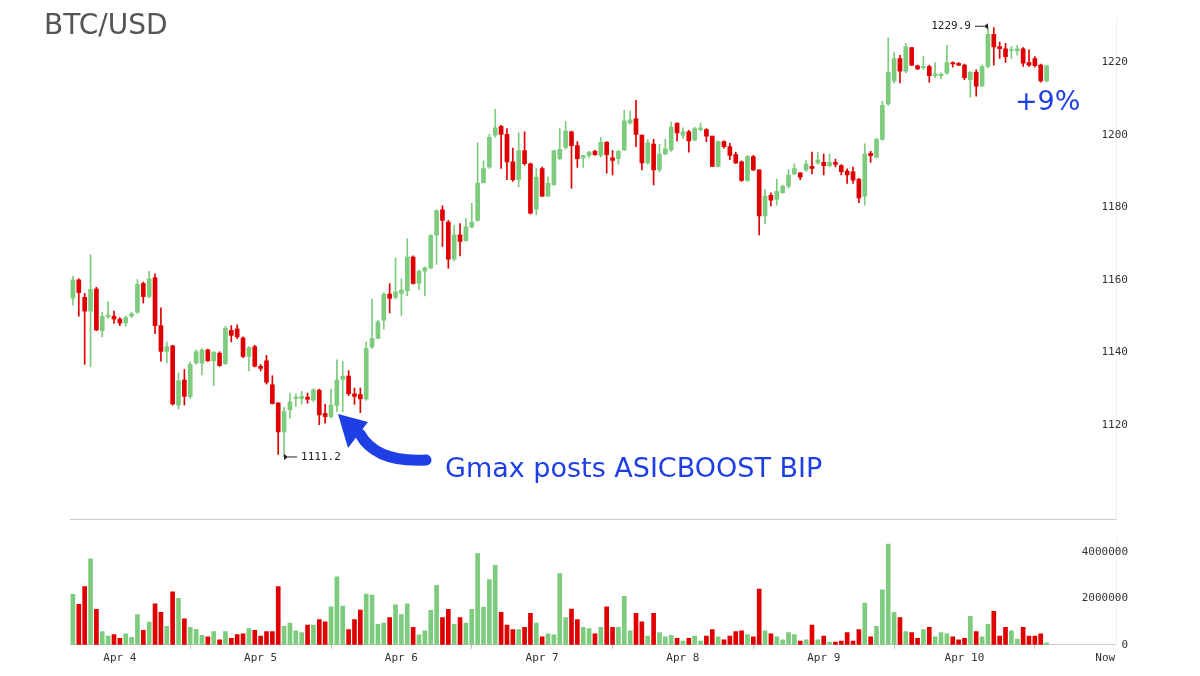 This screenshot has width=1200, height=676. I want to click on x-tick-label: Apr 6, so click(401, 658).